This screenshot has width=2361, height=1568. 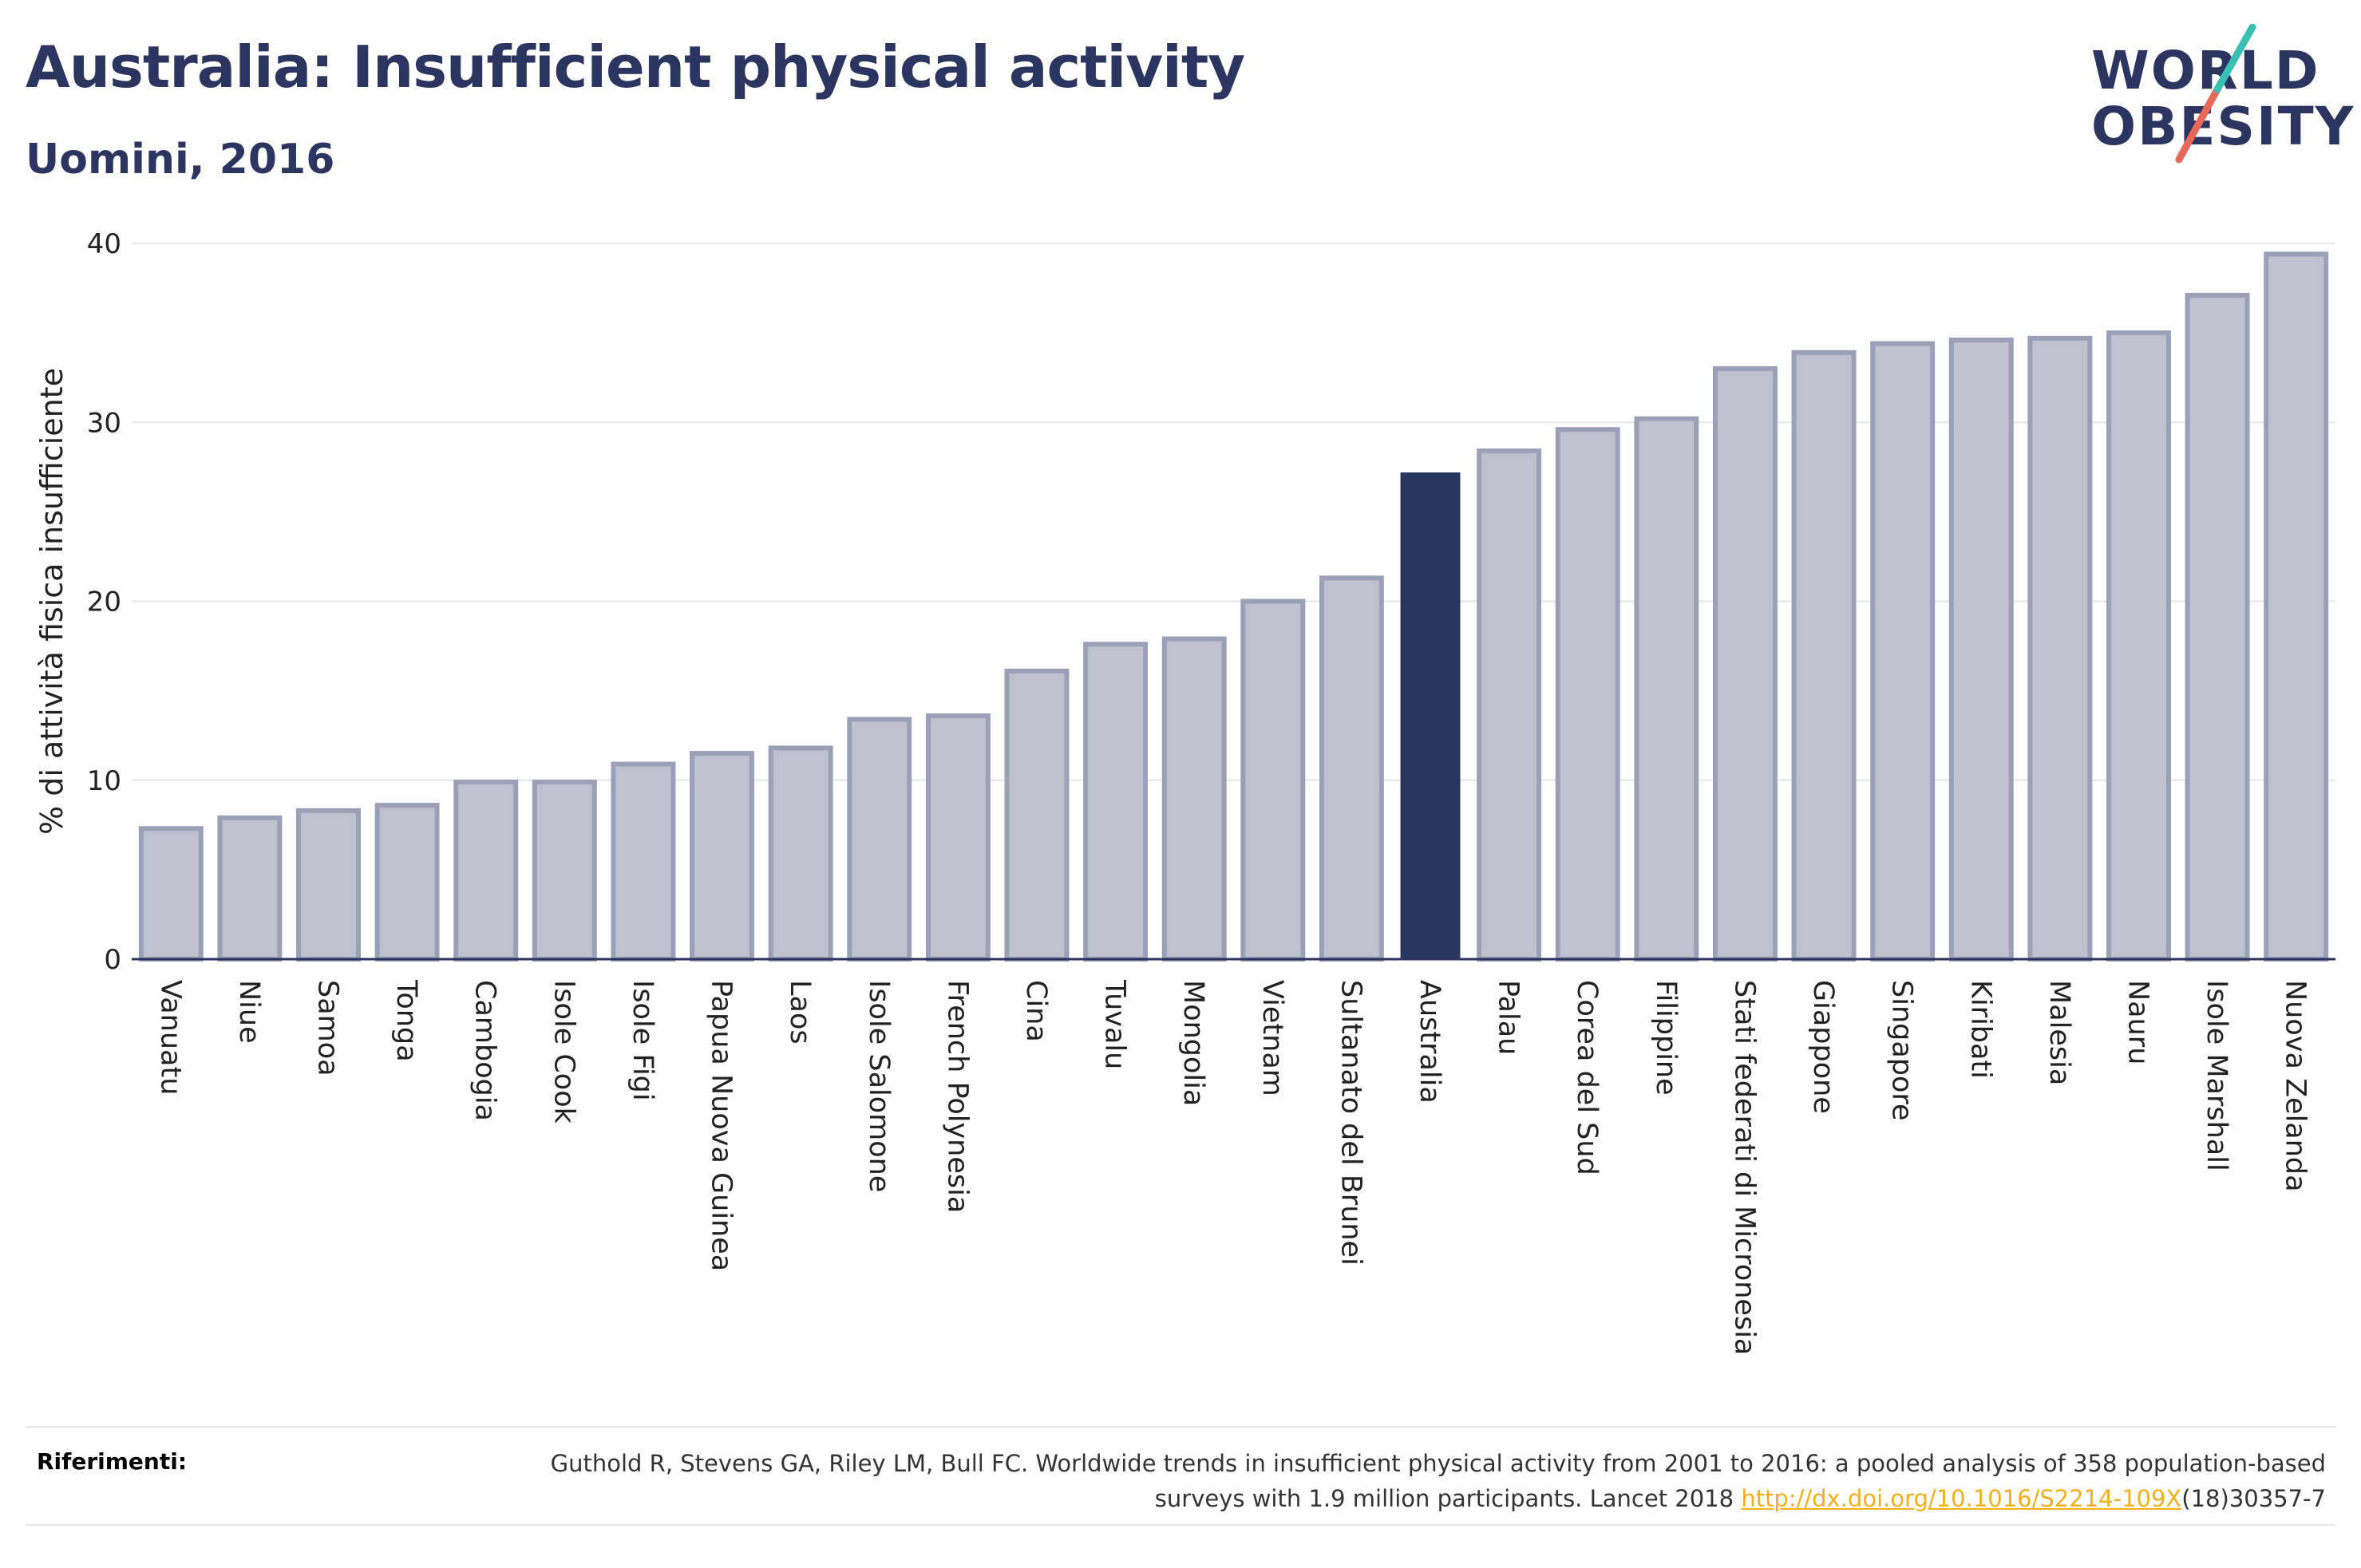 What do you see at coordinates (1429, 1042) in the screenshot?
I see `x-tick-label: Australia` at bounding box center [1429, 1042].